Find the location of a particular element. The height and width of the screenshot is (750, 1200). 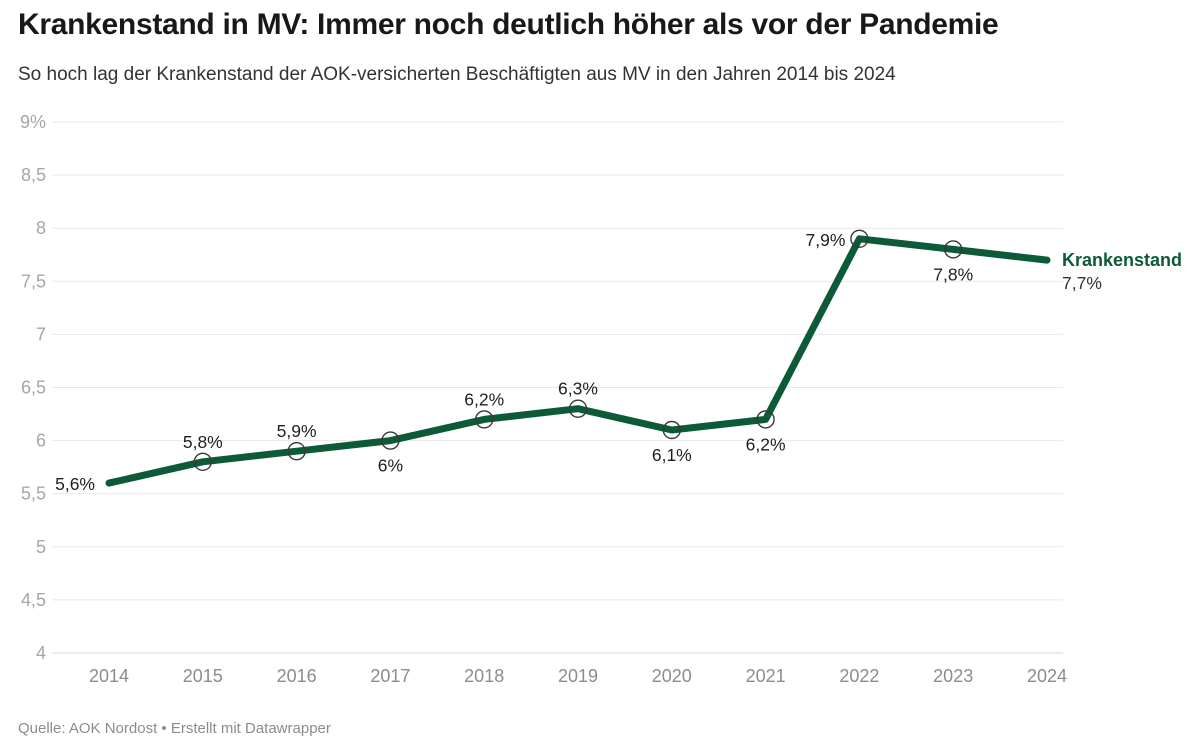

y-tick-label: 4 is located at coordinates (41, 653).